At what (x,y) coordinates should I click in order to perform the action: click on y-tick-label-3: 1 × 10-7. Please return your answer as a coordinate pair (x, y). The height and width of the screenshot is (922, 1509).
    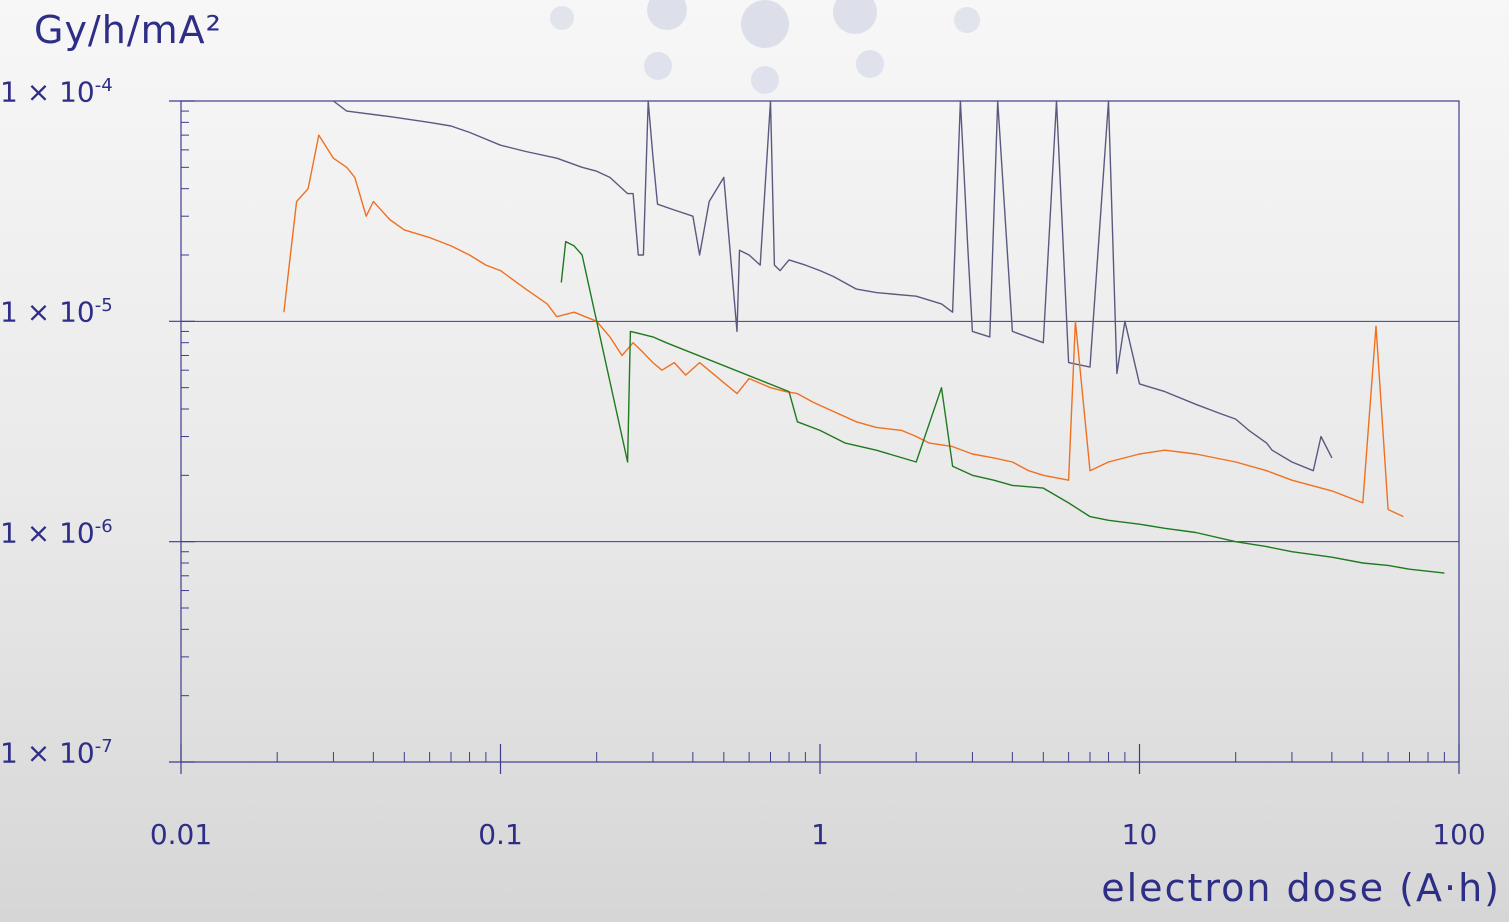
    Looking at the image, I should click on (56, 752).